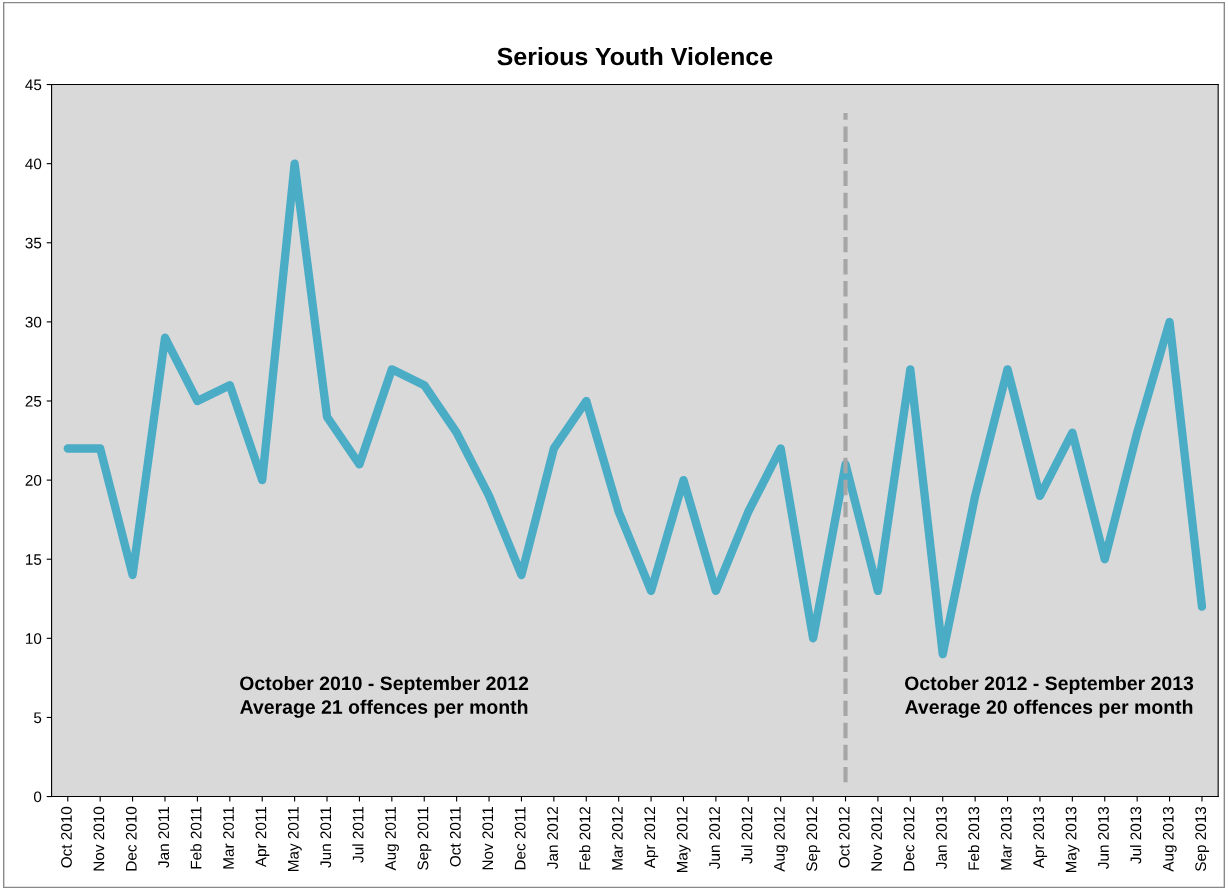 Image resolution: width=1228 pixels, height=890 pixels. What do you see at coordinates (196, 838) in the screenshot?
I see `x-tick-label: Feb 2011` at bounding box center [196, 838].